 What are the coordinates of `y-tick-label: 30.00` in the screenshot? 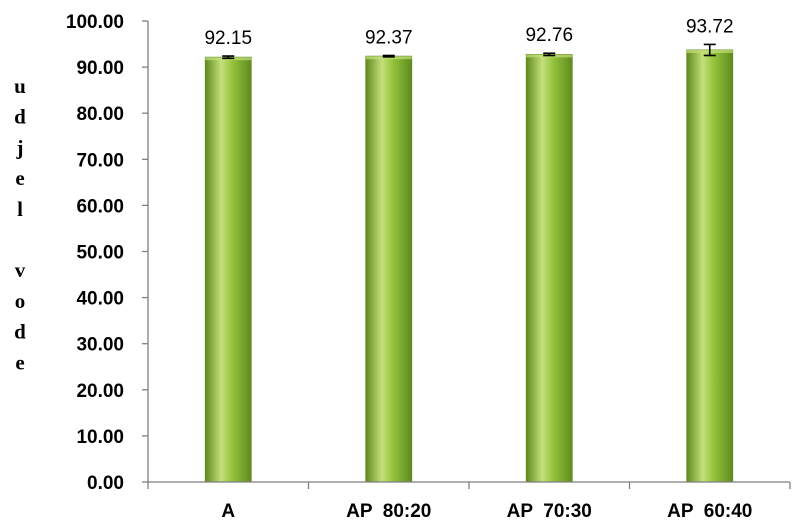 It's located at (100, 345).